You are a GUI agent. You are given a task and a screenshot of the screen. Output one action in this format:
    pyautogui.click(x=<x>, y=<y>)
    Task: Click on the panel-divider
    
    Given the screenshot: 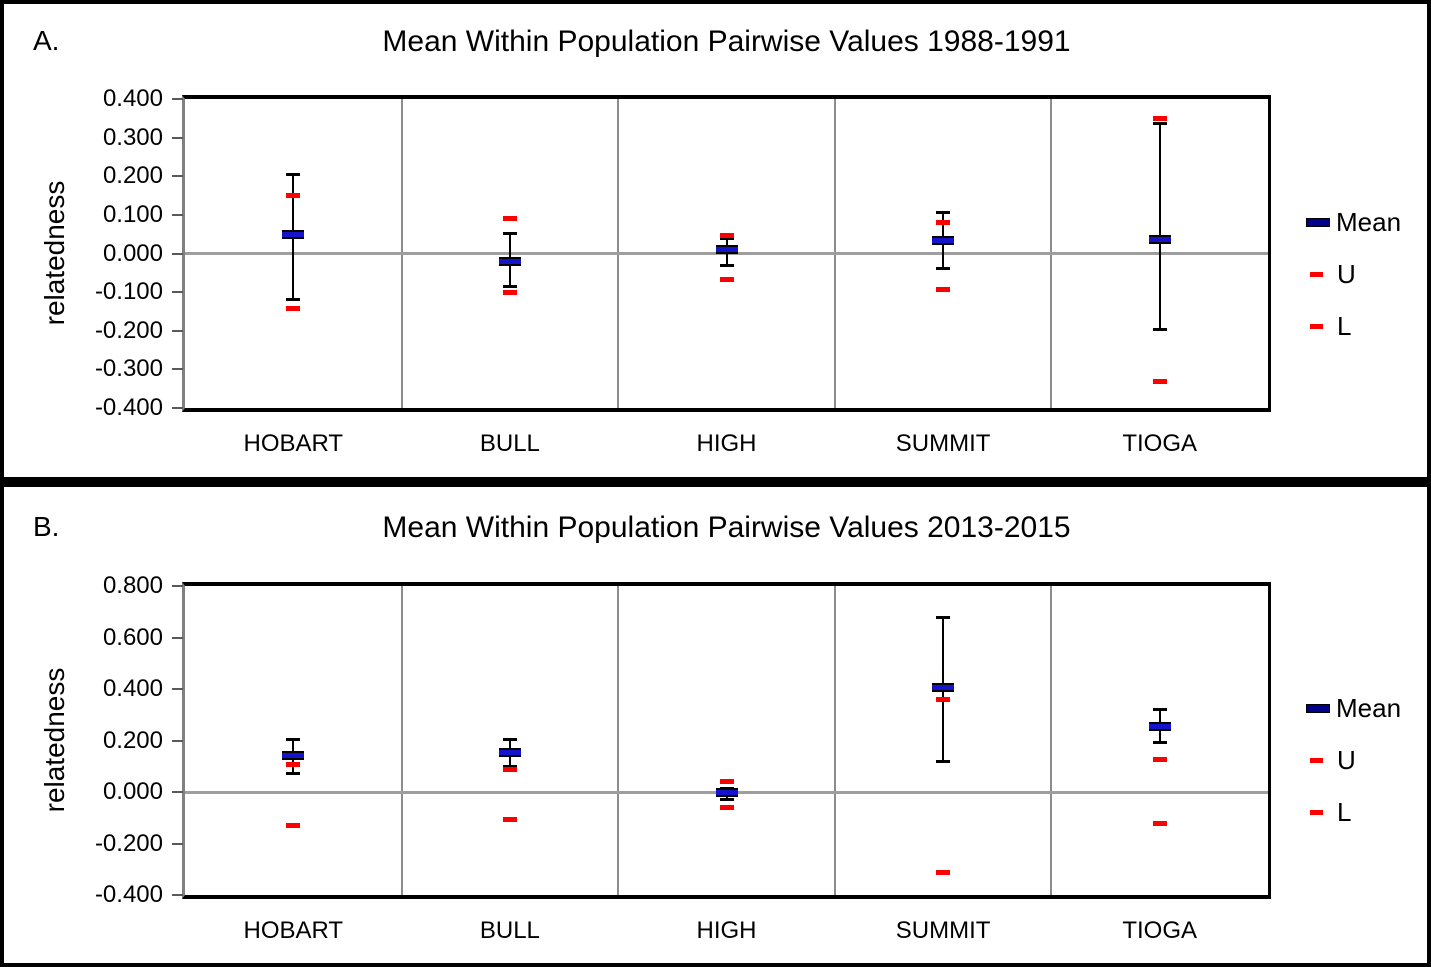 What is the action you would take?
    pyautogui.click(x=715, y=482)
    